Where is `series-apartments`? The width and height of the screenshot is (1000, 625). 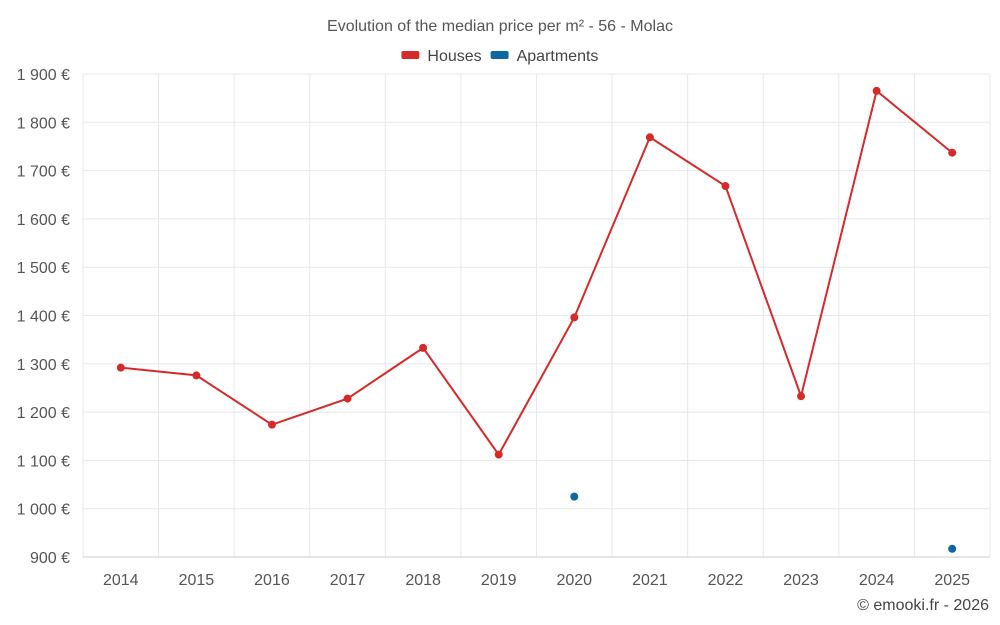 series-apartments is located at coordinates (763, 522).